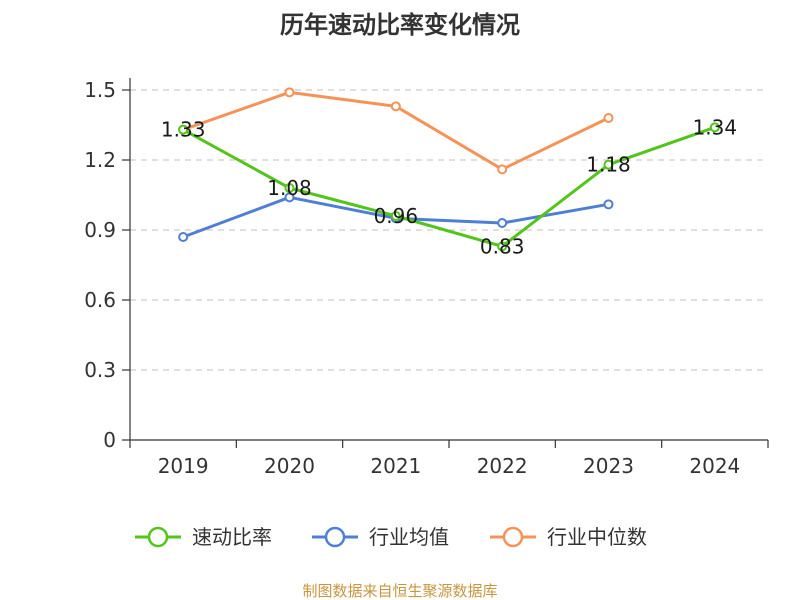  What do you see at coordinates (100, 370) in the screenshot?
I see `y-tick-label: 0.3` at bounding box center [100, 370].